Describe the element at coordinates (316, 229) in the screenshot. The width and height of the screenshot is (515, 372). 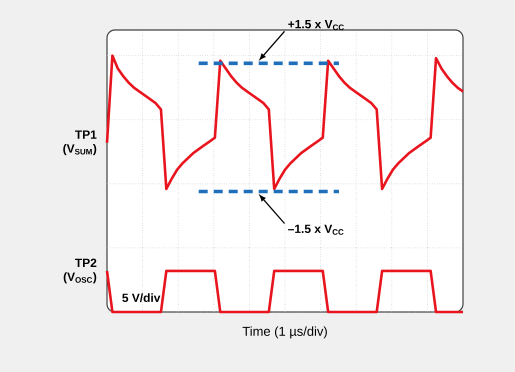
I see `annotation: –1.5 x V$_{CC}$` at that location.